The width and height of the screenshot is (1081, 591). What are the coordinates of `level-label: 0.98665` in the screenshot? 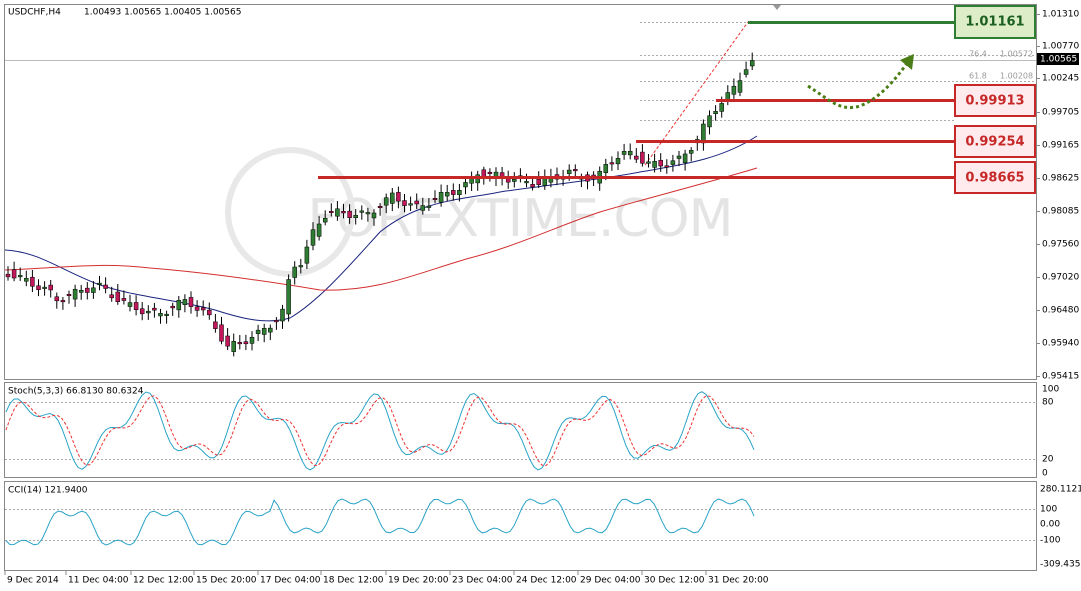 It's located at (994, 178).